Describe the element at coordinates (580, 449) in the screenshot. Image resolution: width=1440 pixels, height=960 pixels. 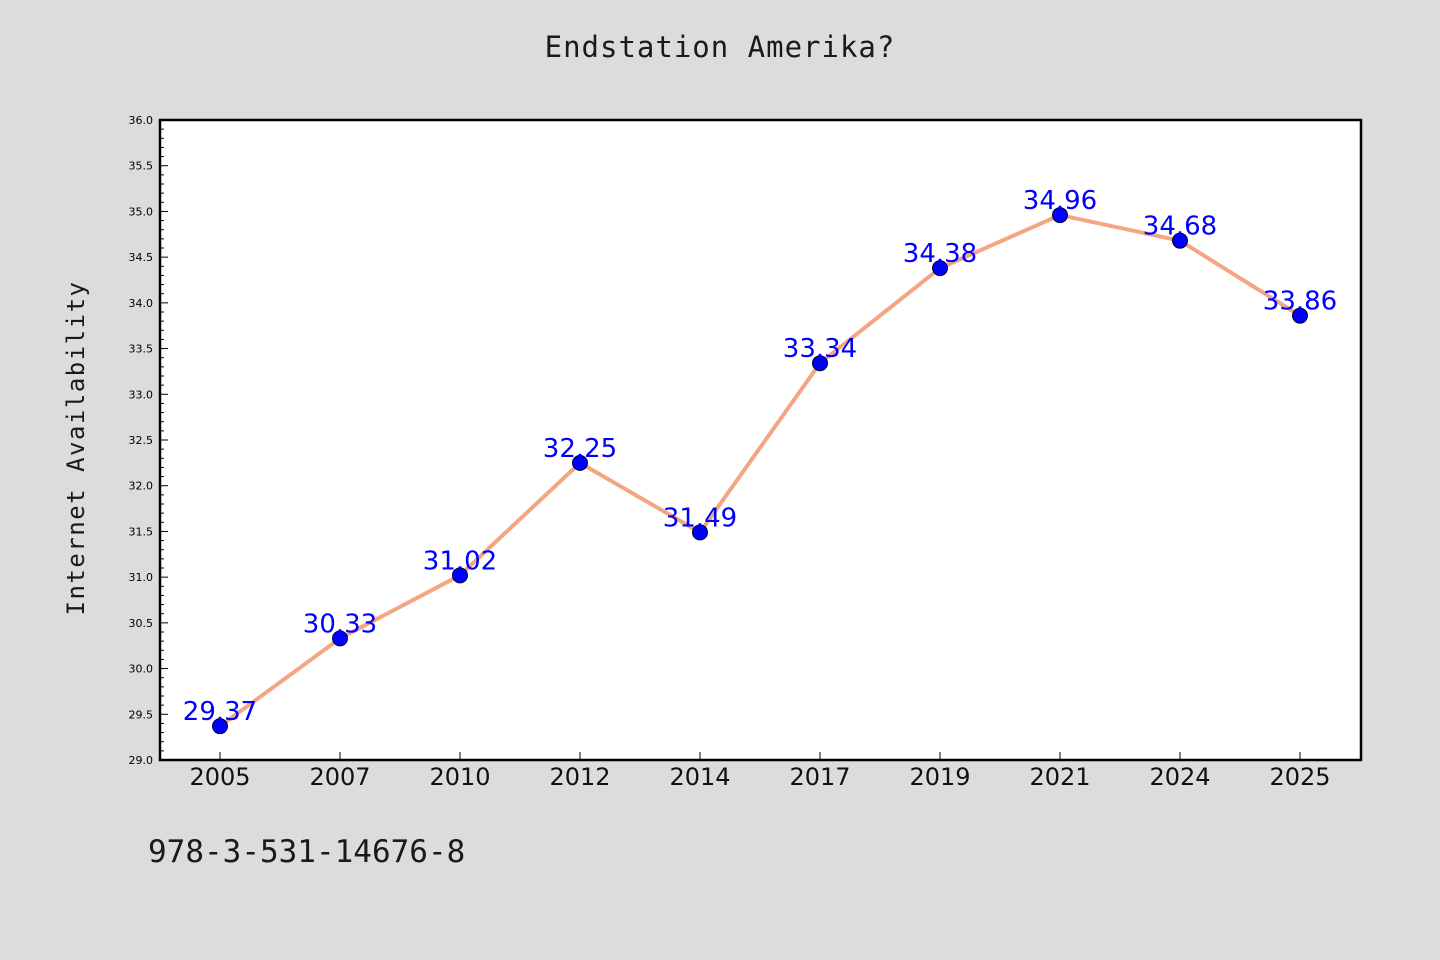
I see `data-label: 32.25` at that location.